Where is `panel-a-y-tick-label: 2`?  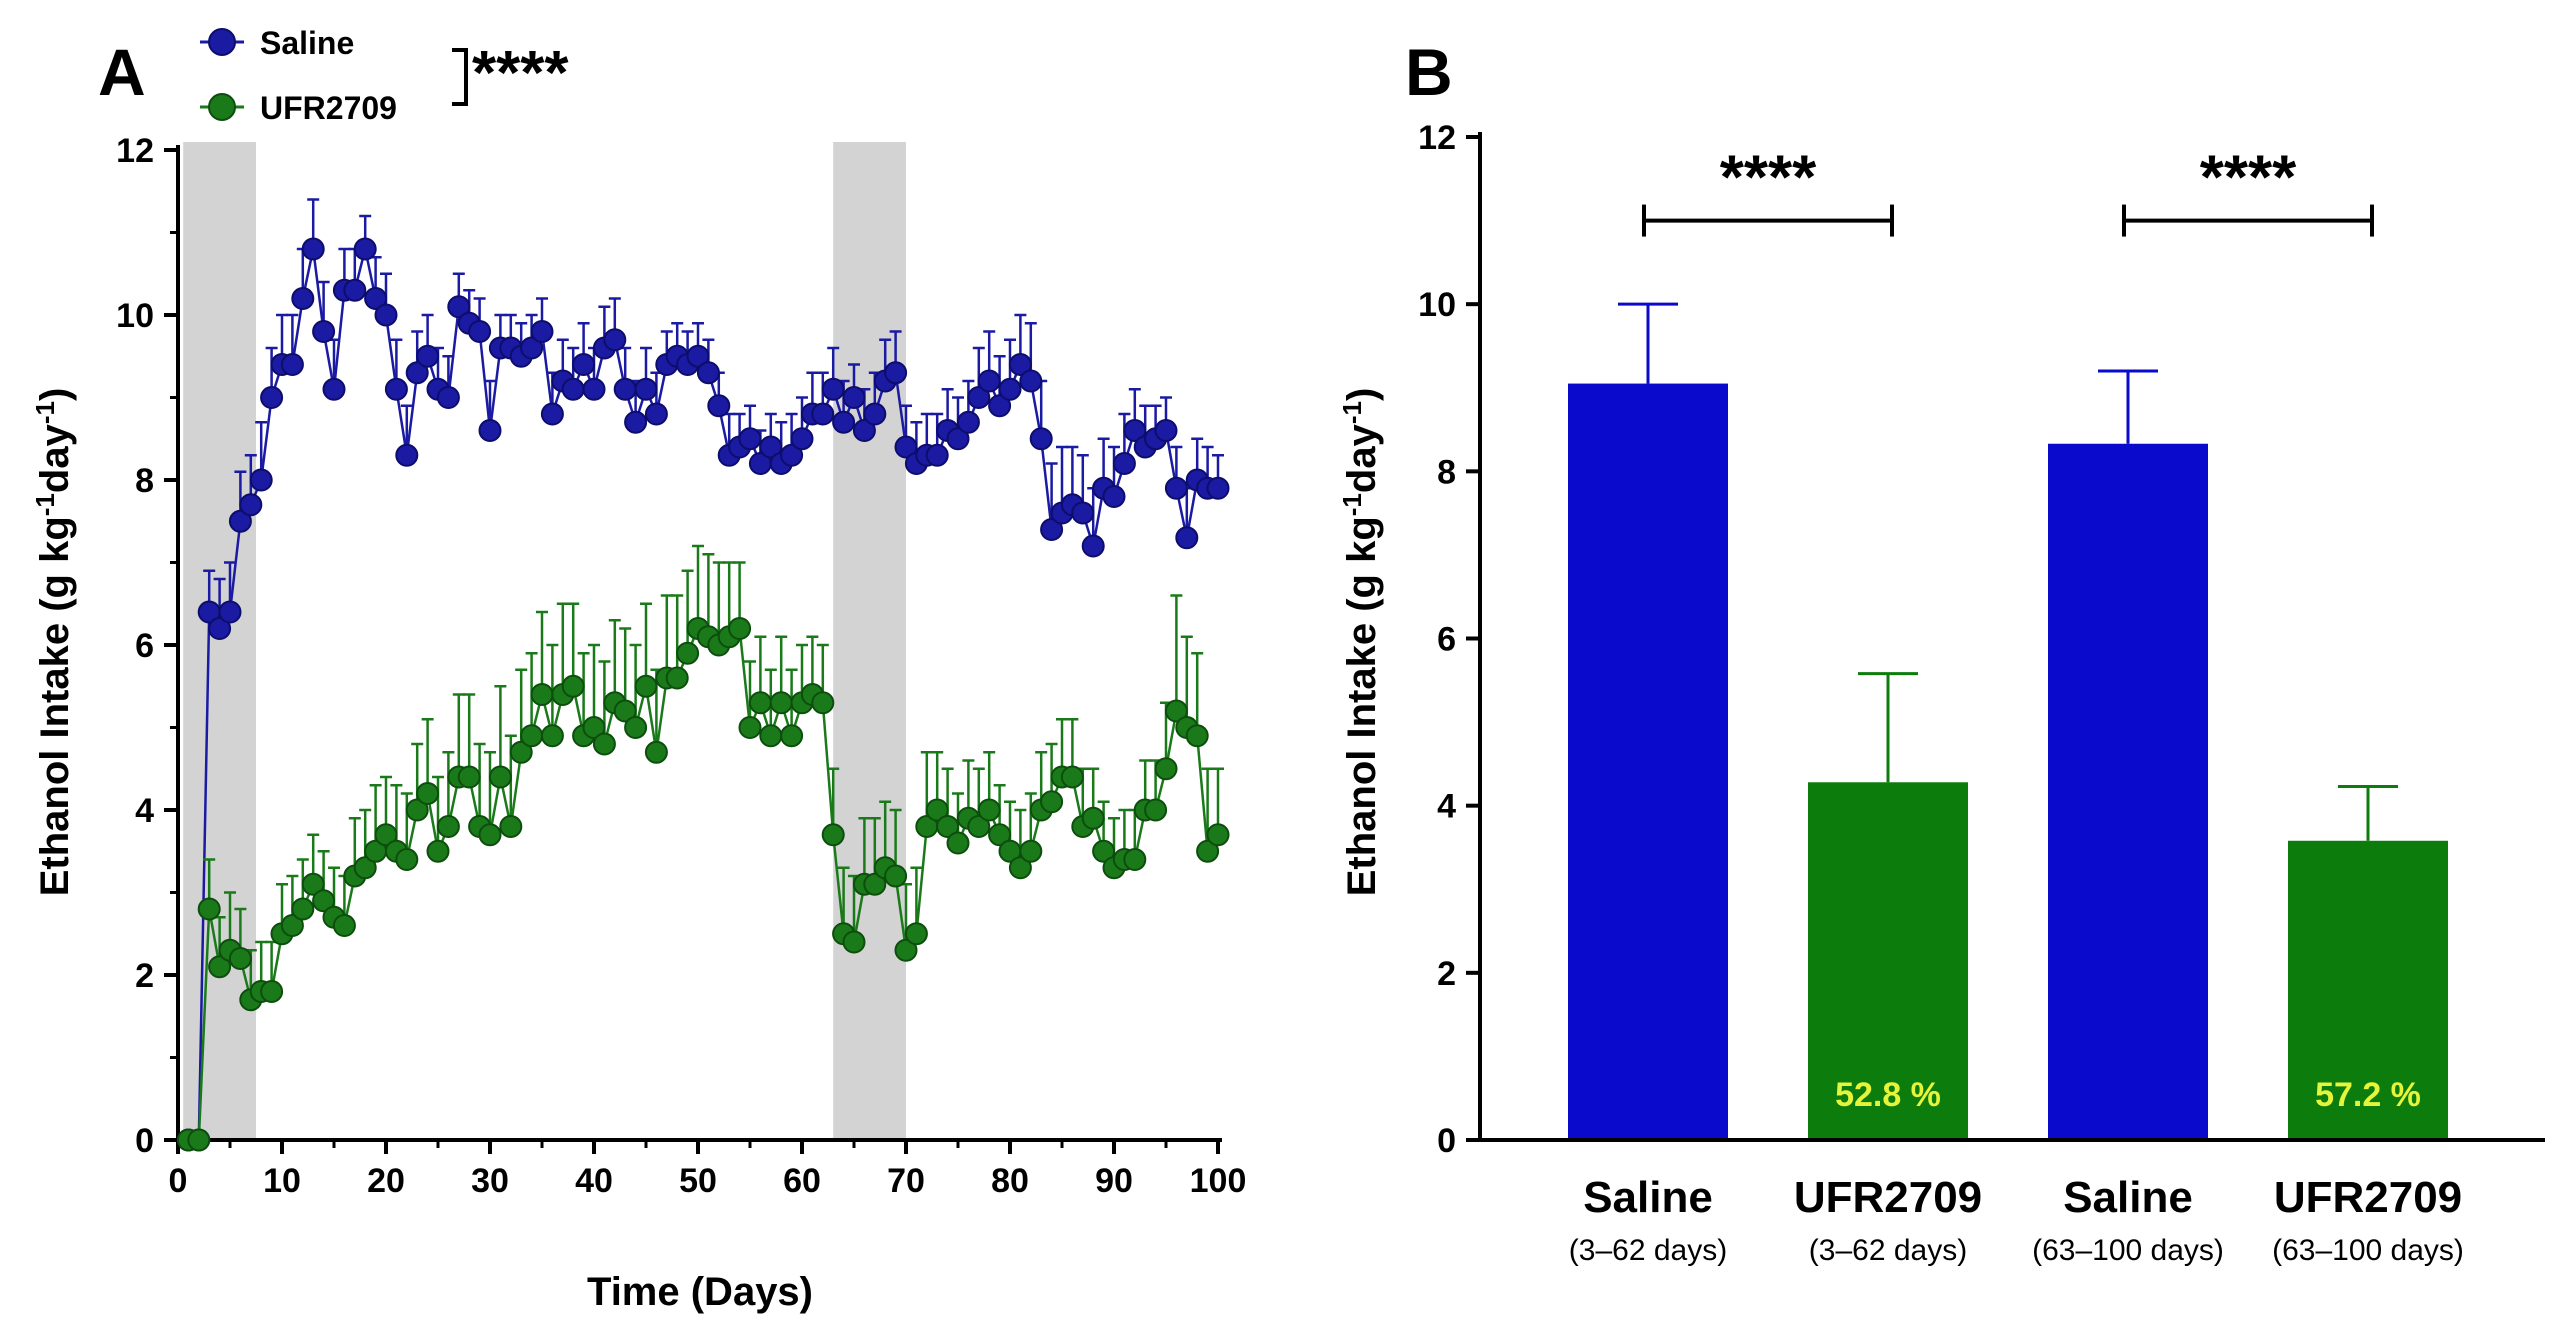
panel-a-y-tick-label: 2 is located at coordinates (144, 976).